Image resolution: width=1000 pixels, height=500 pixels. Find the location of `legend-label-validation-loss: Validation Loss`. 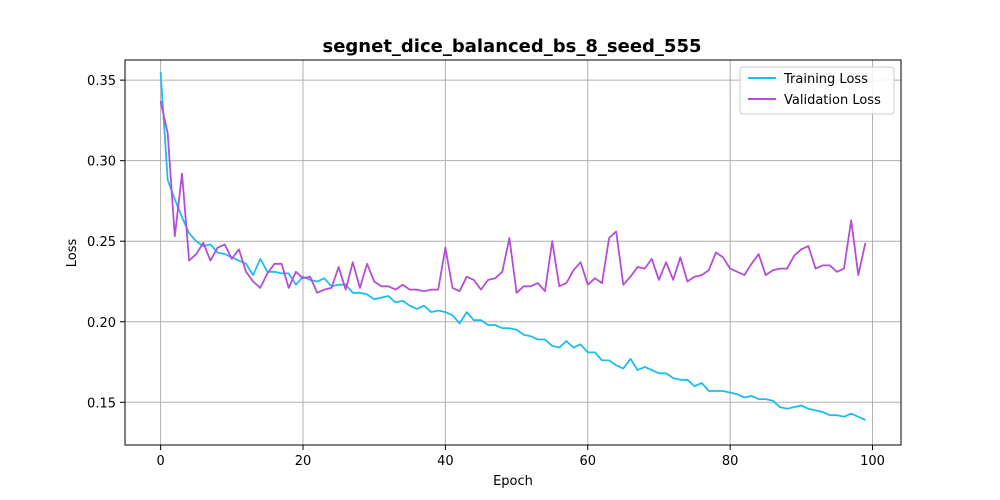

legend-label-validation-loss: Validation Loss is located at coordinates (832, 100).